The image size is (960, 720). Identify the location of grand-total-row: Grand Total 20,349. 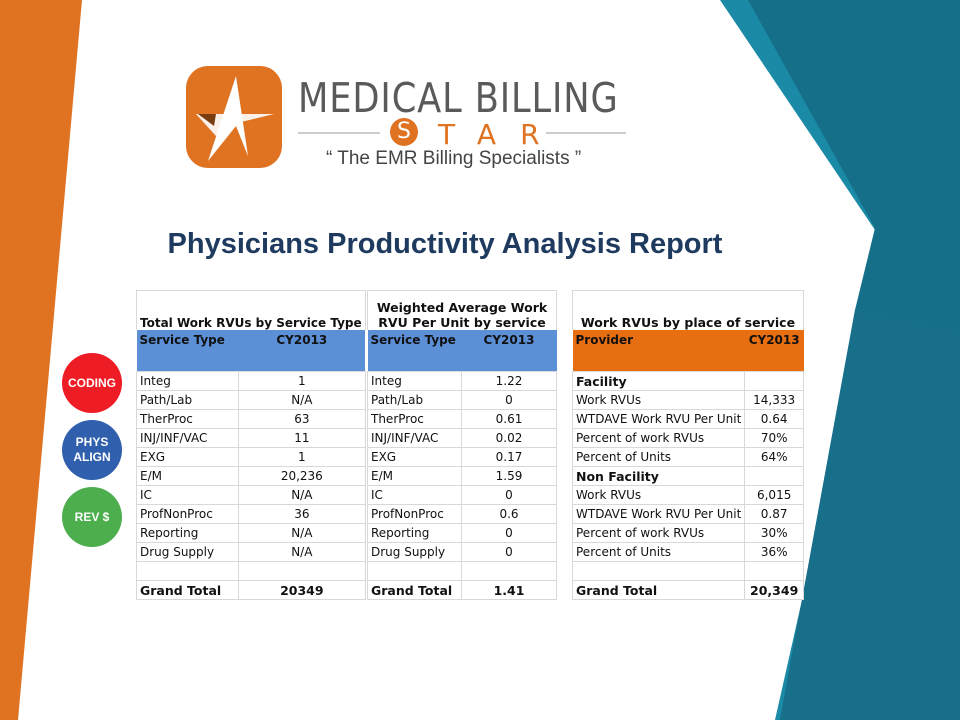
(687, 590).